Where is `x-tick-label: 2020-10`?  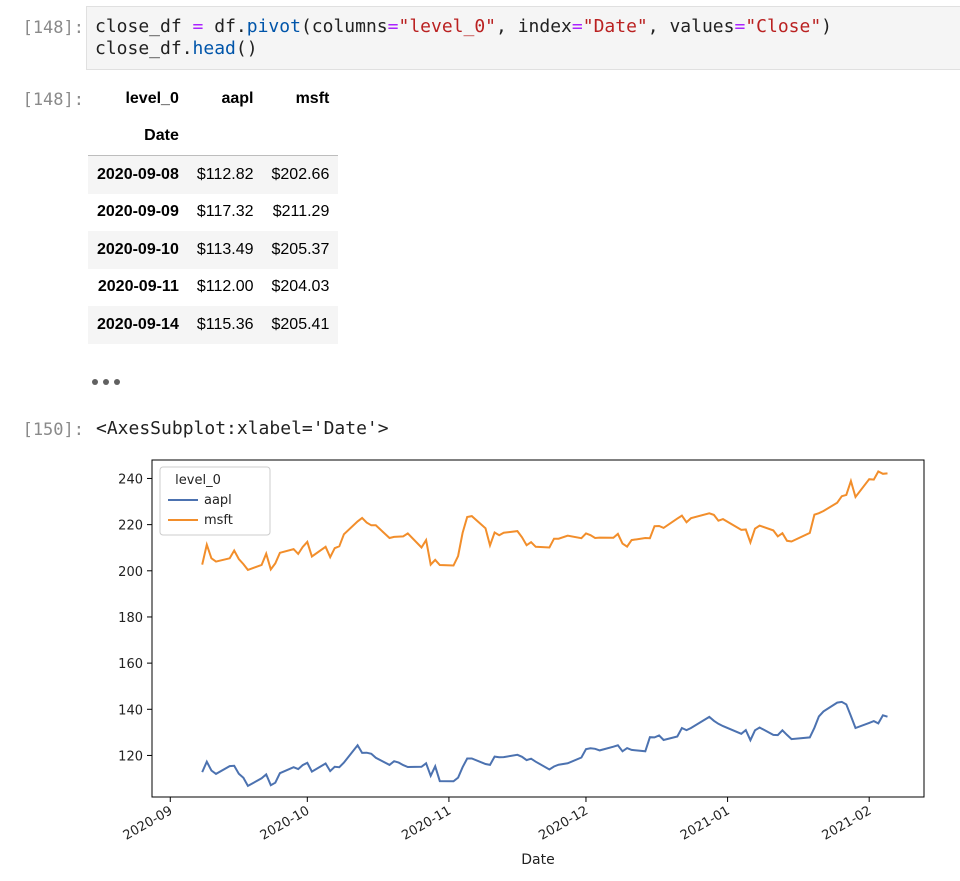
x-tick-label: 2020-10 is located at coordinates (285, 823).